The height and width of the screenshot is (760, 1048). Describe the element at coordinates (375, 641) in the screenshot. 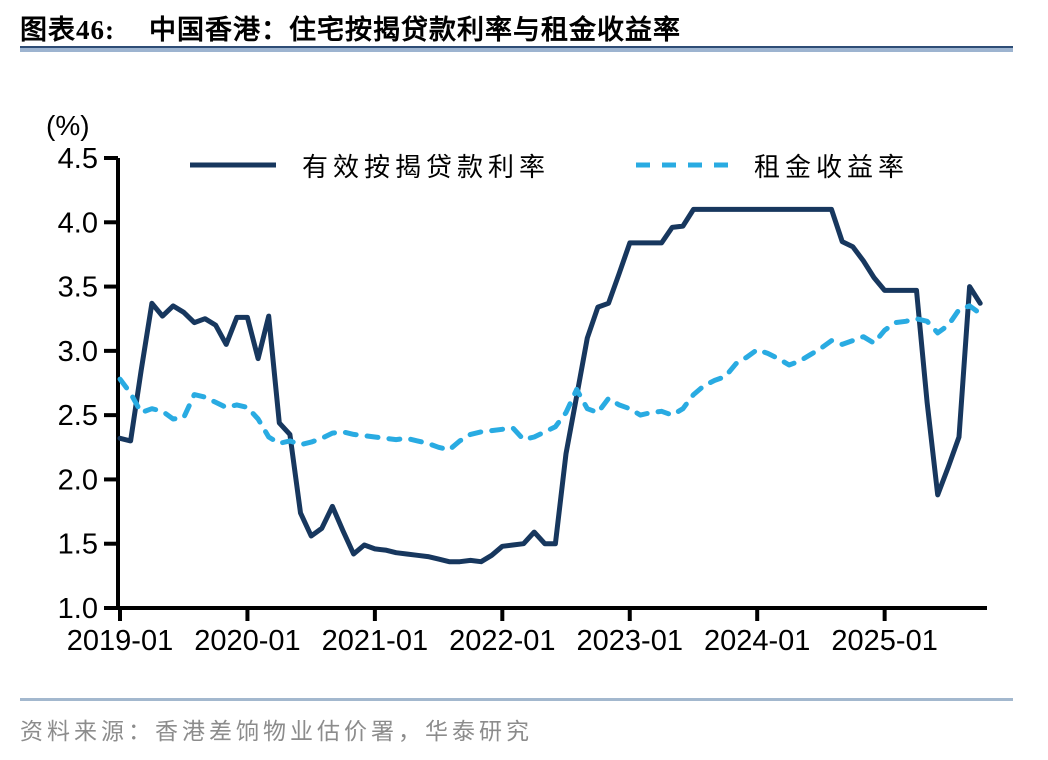

I see `x-tick-label: 2021-01` at that location.